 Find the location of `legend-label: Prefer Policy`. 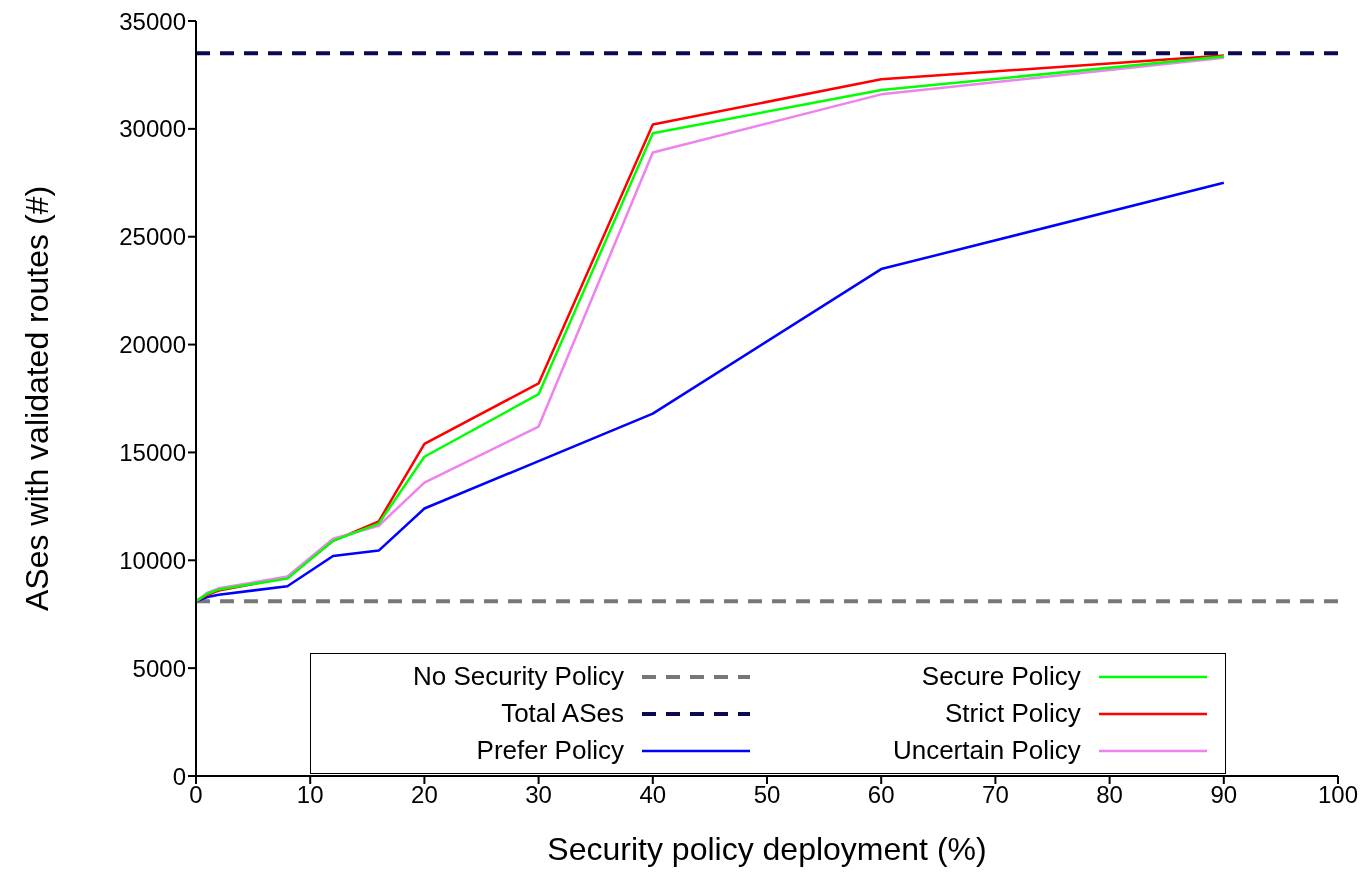

legend-label: Prefer Policy is located at coordinates (550, 750).